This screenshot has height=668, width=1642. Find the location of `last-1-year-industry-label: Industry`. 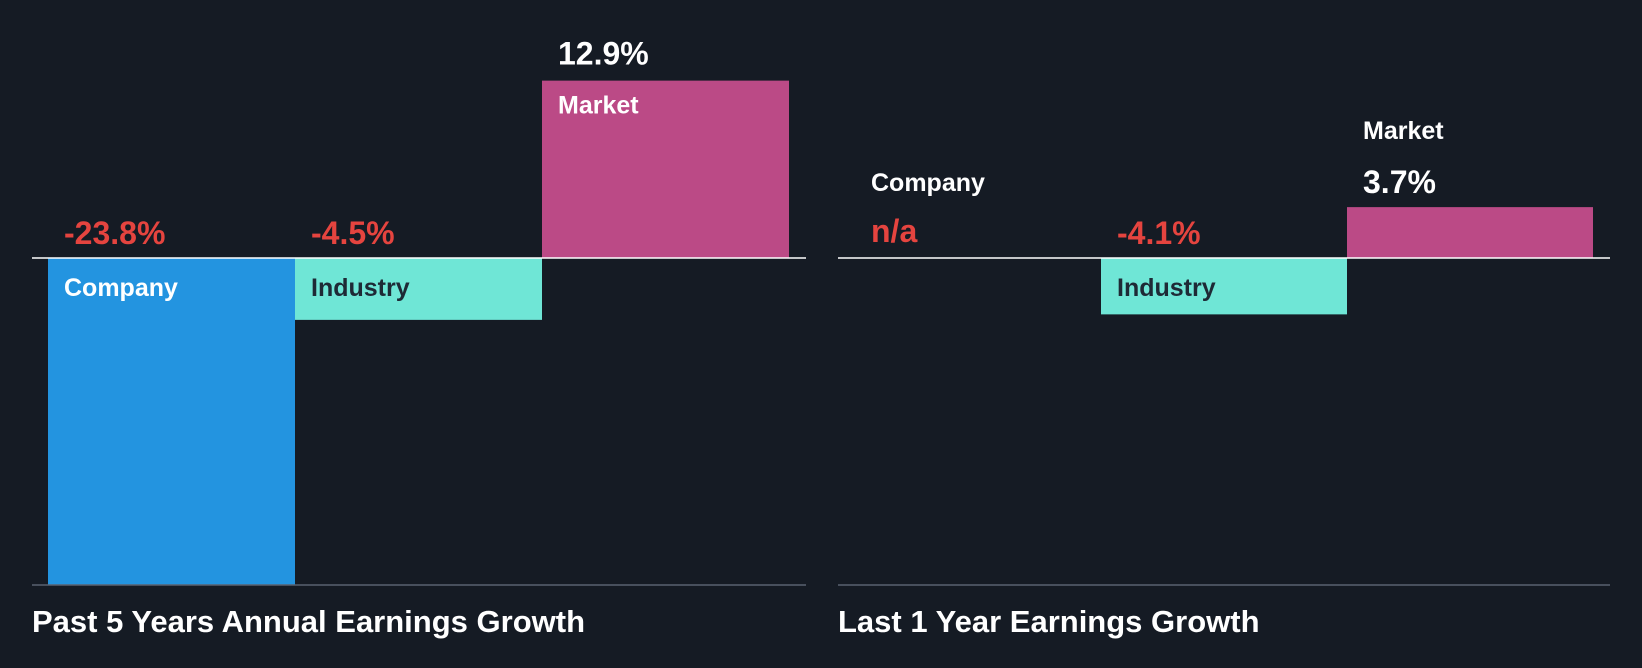

last-1-year-industry-label: Industry is located at coordinates (1166, 288).